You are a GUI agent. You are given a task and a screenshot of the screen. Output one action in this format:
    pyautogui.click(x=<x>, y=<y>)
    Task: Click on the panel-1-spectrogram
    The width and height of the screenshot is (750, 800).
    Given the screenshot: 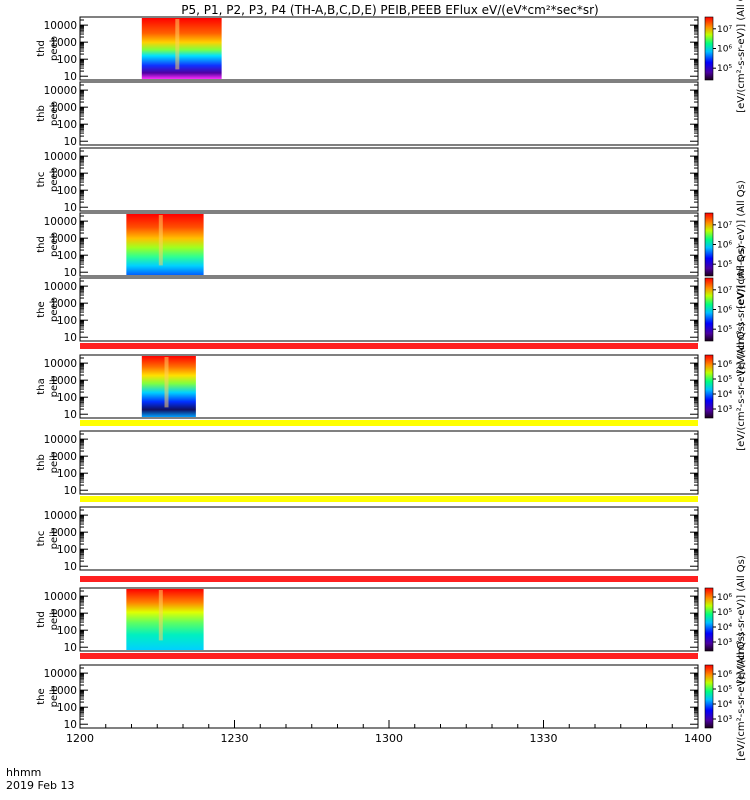 What is the action you would take?
    pyautogui.click(x=181, y=48)
    